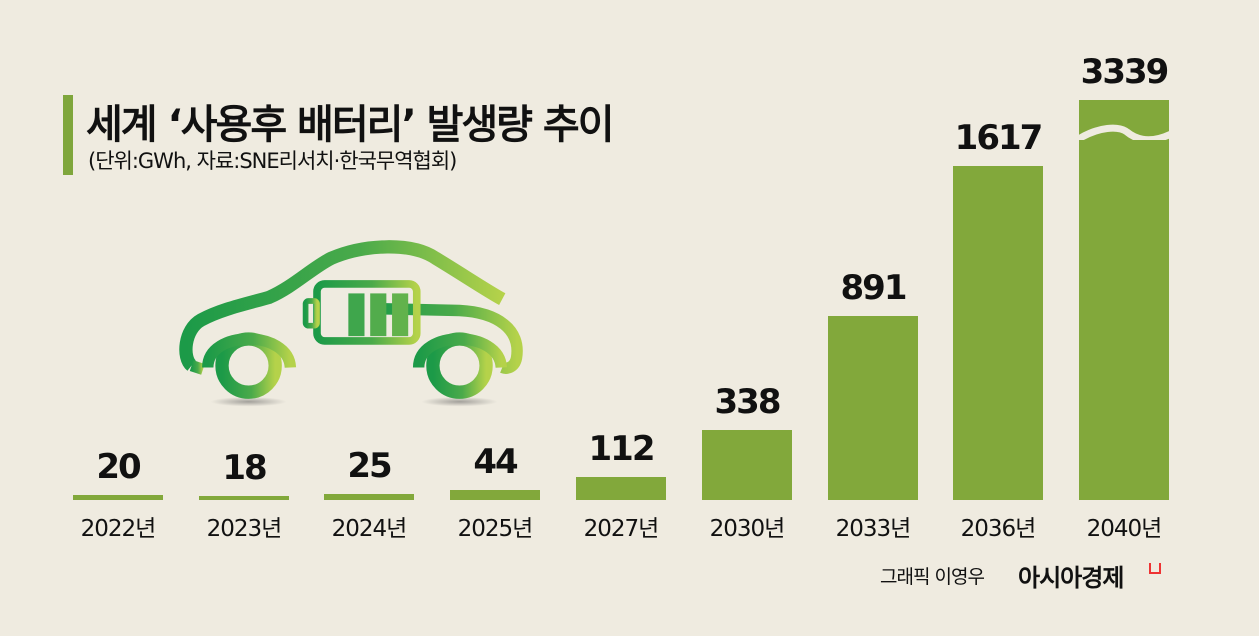 Image resolution: width=1259 pixels, height=636 pixels. I want to click on electric-car-battery-icon, so click(351, 323).